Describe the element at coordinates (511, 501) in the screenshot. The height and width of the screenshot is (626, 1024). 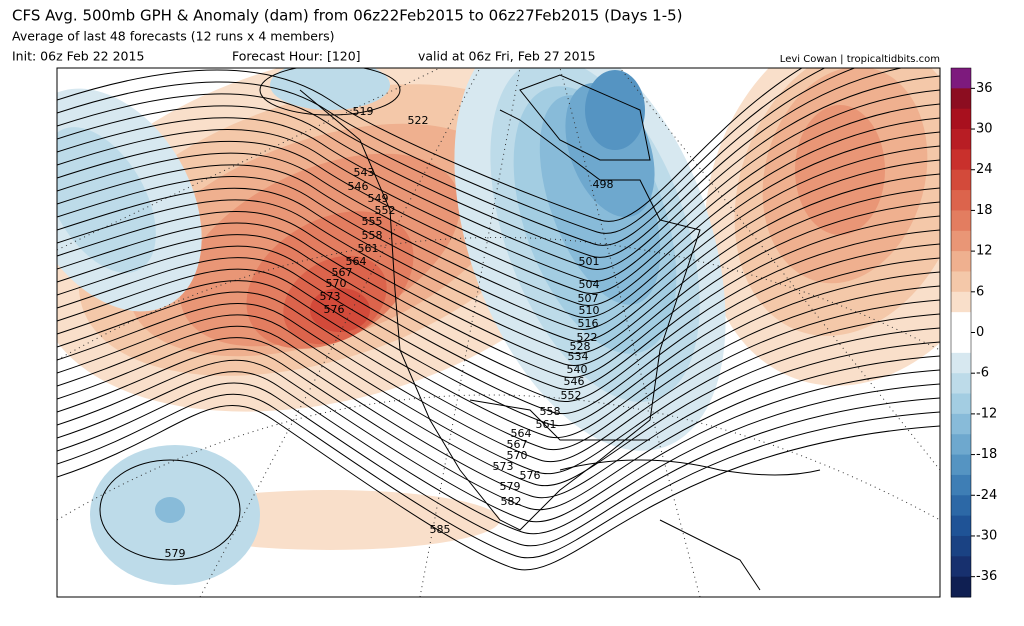
I see `contour-label: 582` at that location.